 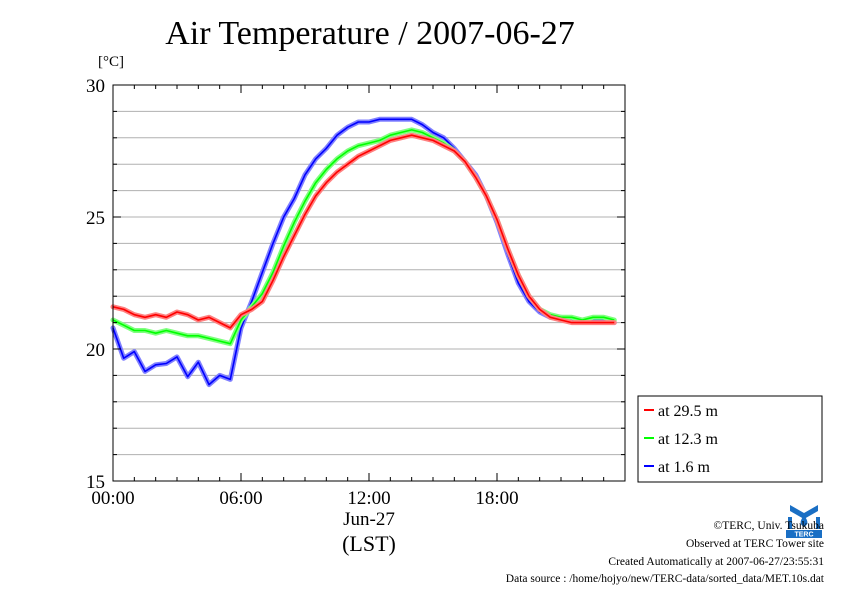 I want to click on legend-label: at 29.5 m, so click(x=688, y=411).